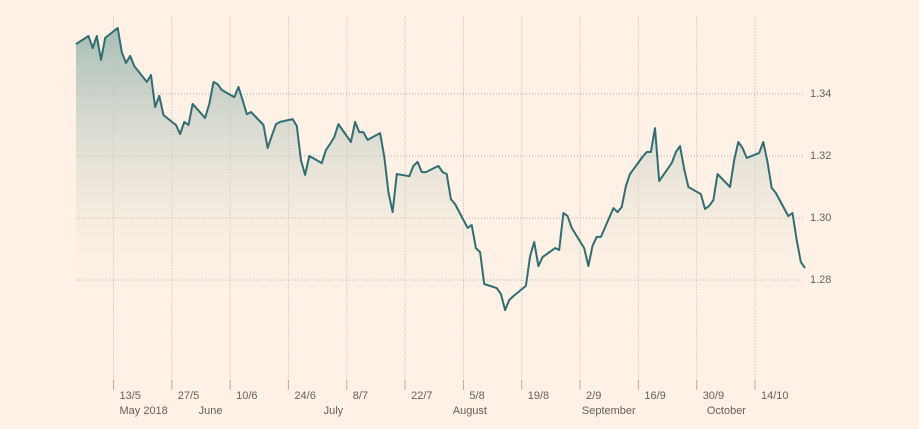 This screenshot has width=919, height=429. What do you see at coordinates (820, 280) in the screenshot?
I see `y-tick-label: 1.28` at bounding box center [820, 280].